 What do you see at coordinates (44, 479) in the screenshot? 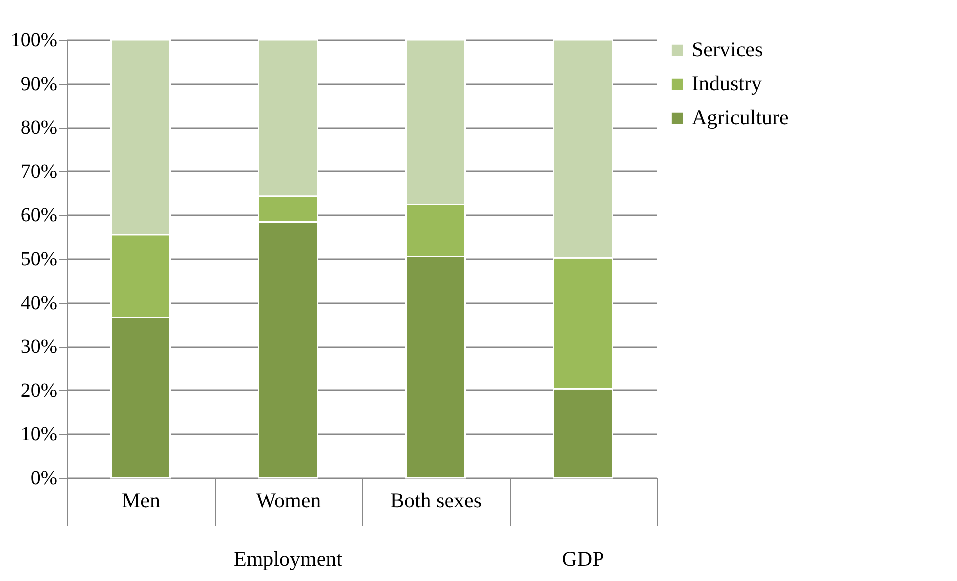
I see `y-tick-label: 0%` at bounding box center [44, 479].